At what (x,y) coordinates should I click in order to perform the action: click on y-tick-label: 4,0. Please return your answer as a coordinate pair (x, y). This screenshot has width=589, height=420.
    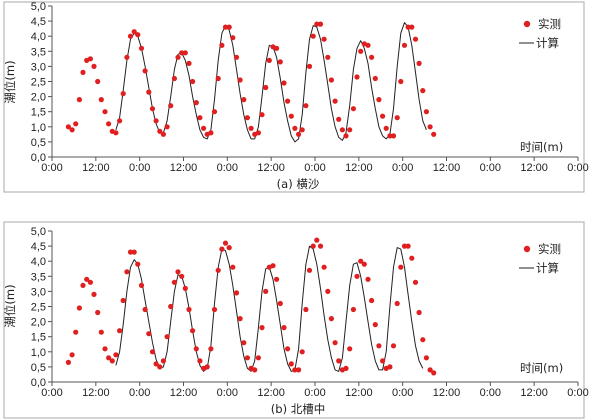
    Looking at the image, I should click on (38, 37).